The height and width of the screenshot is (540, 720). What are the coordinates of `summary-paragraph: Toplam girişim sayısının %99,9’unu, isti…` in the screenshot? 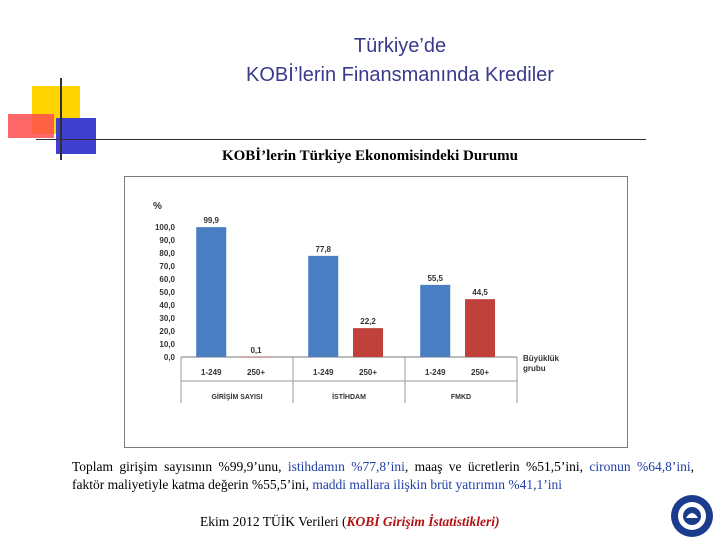 It's located at (383, 476).